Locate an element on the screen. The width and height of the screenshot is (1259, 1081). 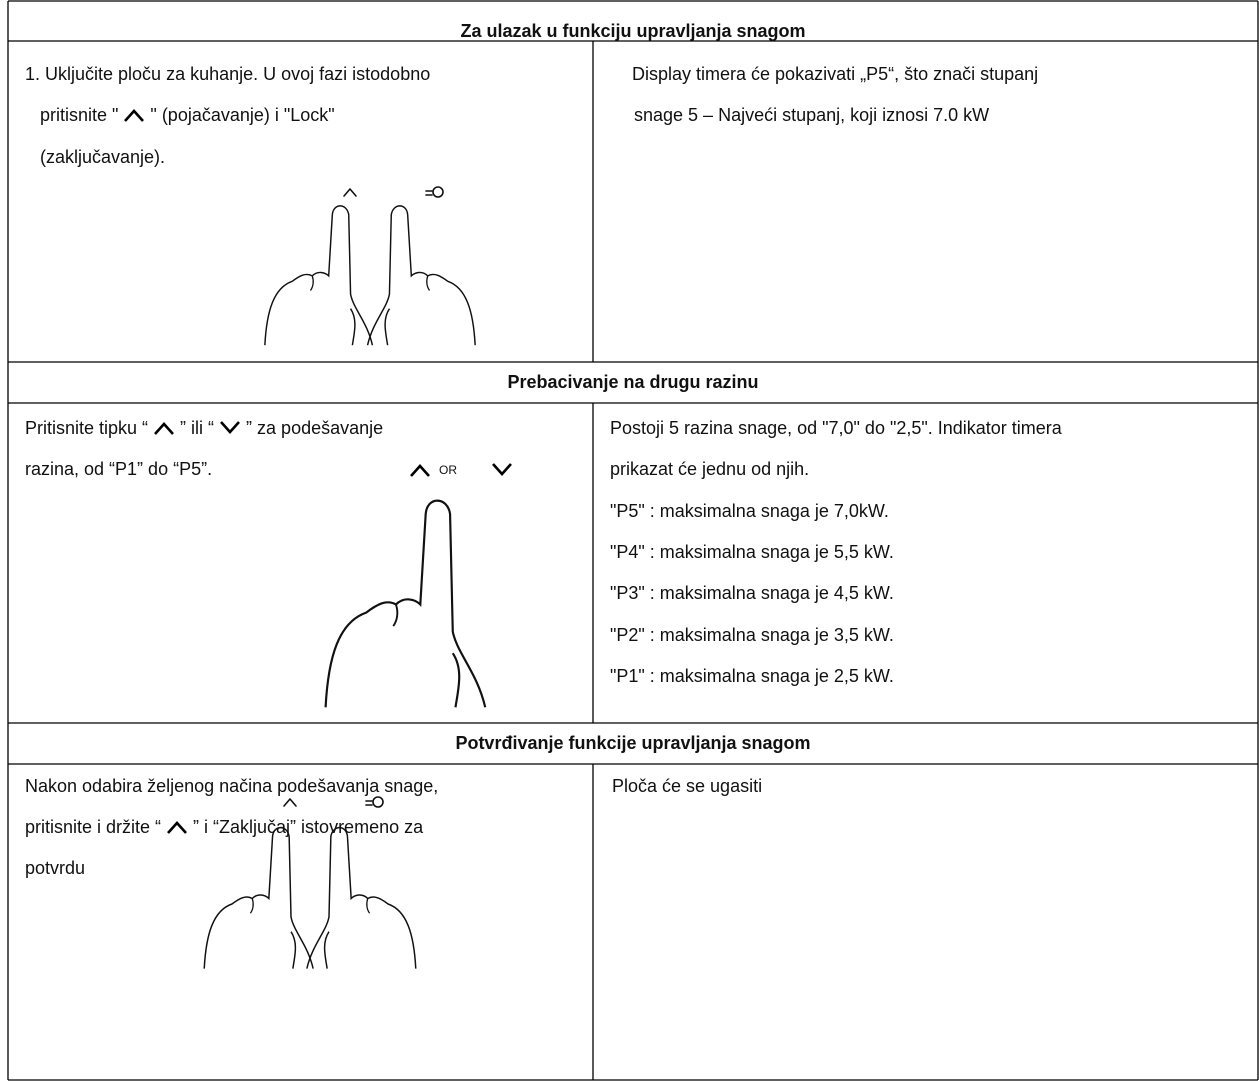
text: razina, od “P1” do “P5”. is located at coordinates (119, 469).